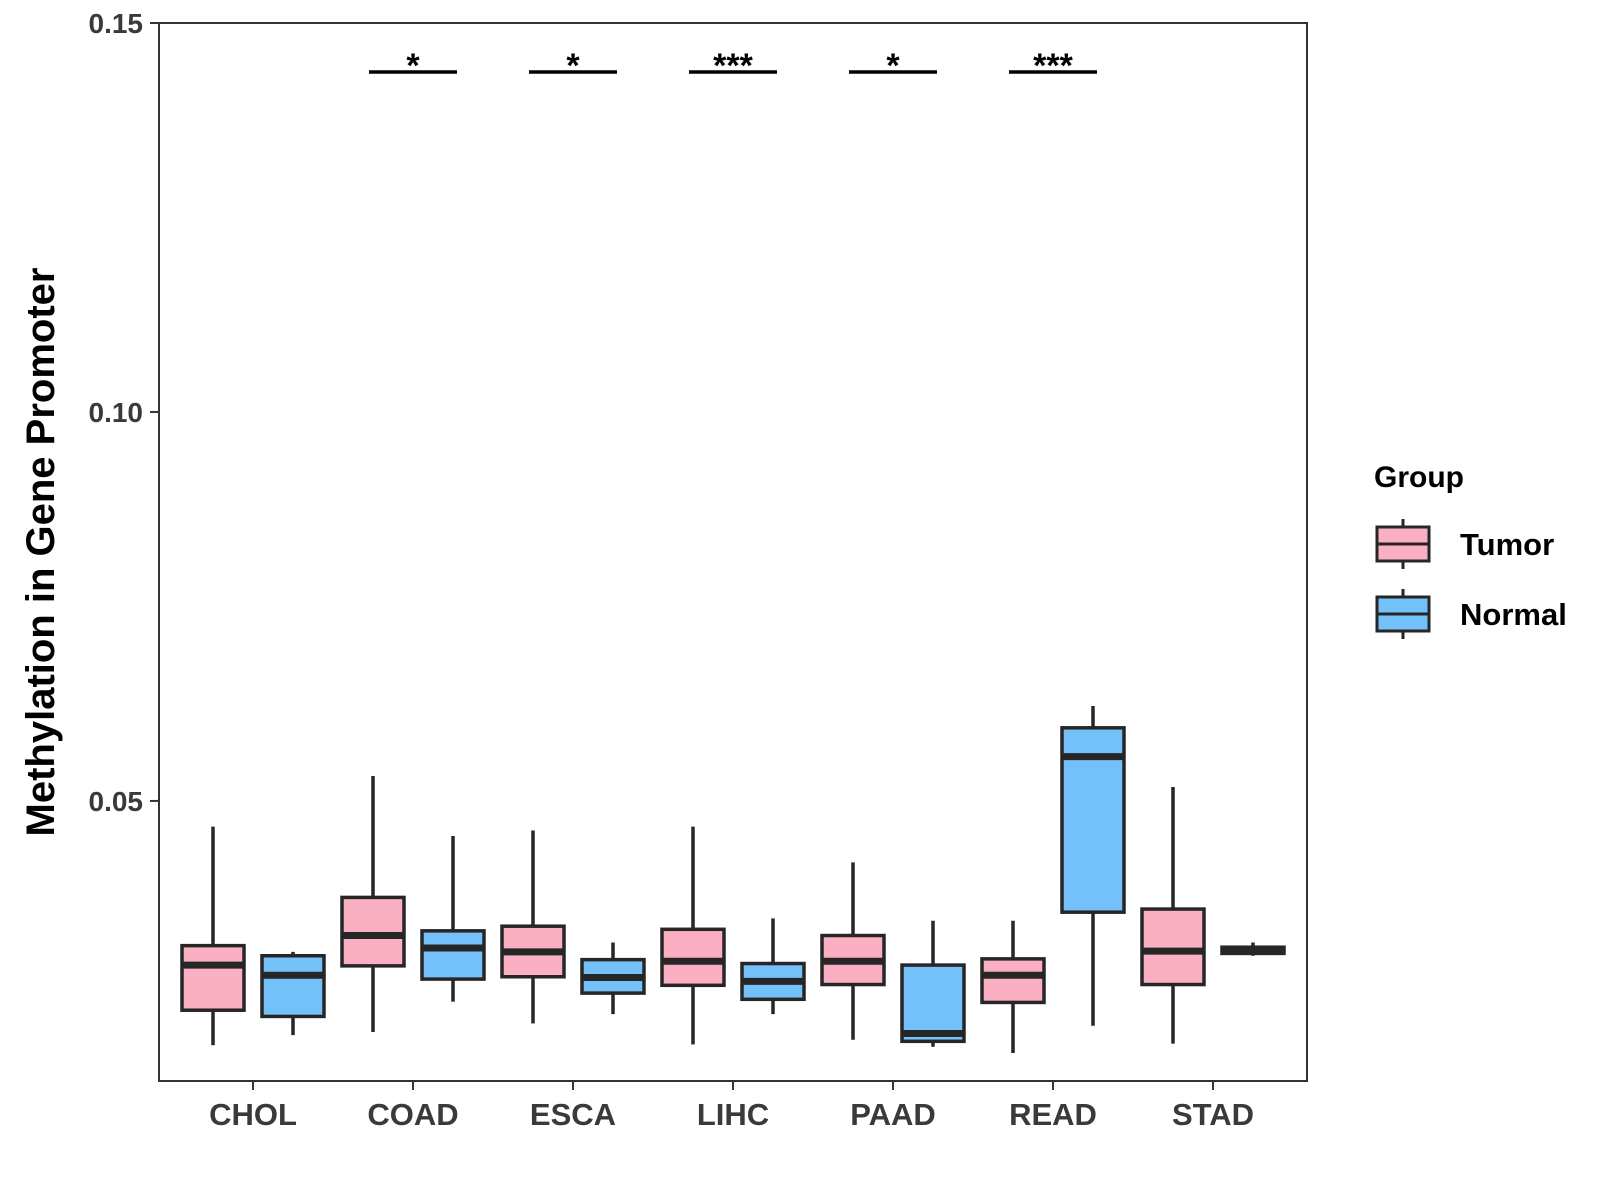  Describe the element at coordinates (41, 552) in the screenshot. I see `y-axis-title: Methylation in Gene Promoter` at that location.